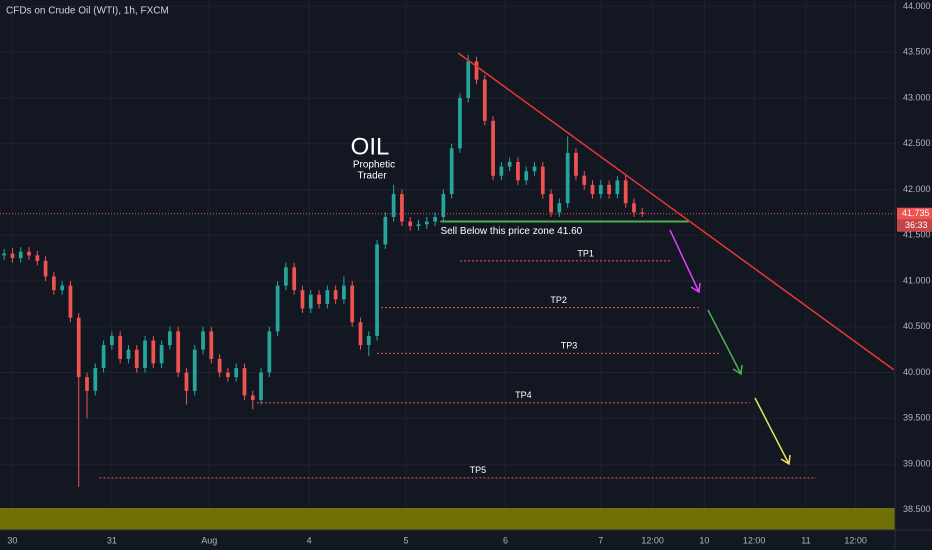 The width and height of the screenshot is (932, 550). What do you see at coordinates (917, 6) in the screenshot?
I see `y-tick-label: 44.000` at bounding box center [917, 6].